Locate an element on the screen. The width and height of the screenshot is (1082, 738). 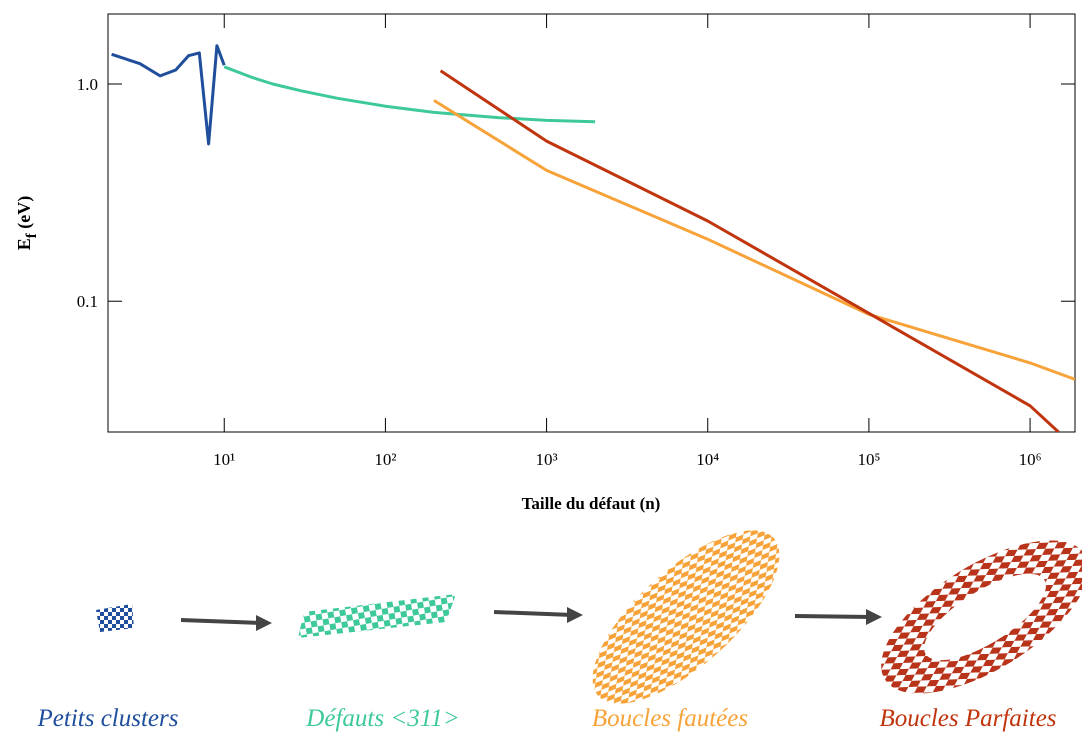
faulted-loop-icon is located at coordinates (686, 617).